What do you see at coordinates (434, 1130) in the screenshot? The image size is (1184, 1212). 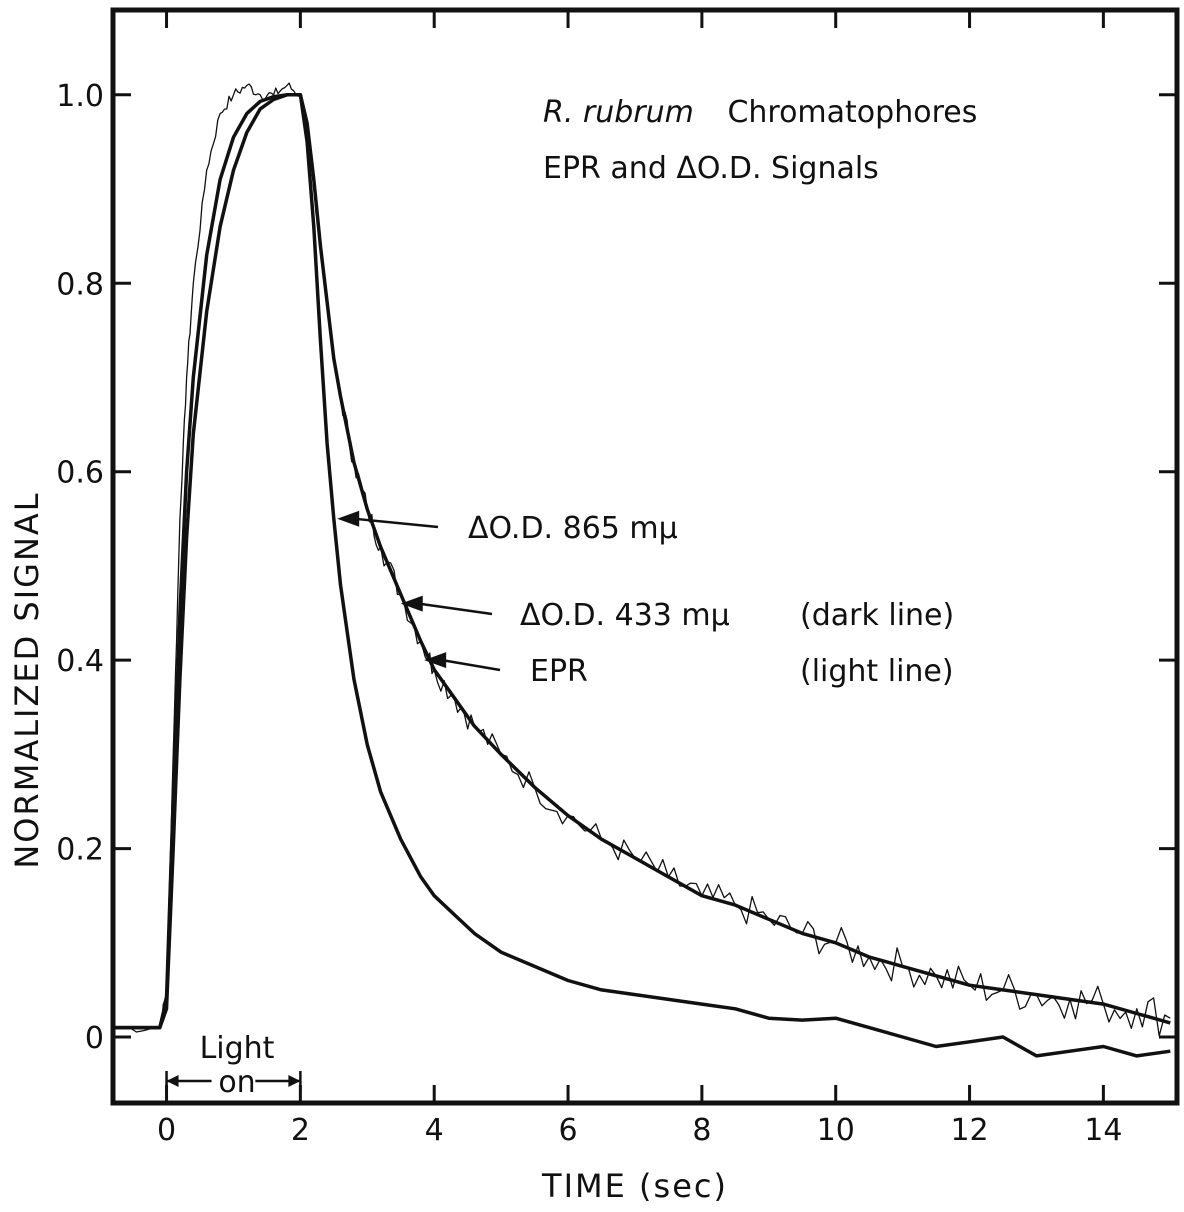 I see `x-tick-label: 4` at bounding box center [434, 1130].